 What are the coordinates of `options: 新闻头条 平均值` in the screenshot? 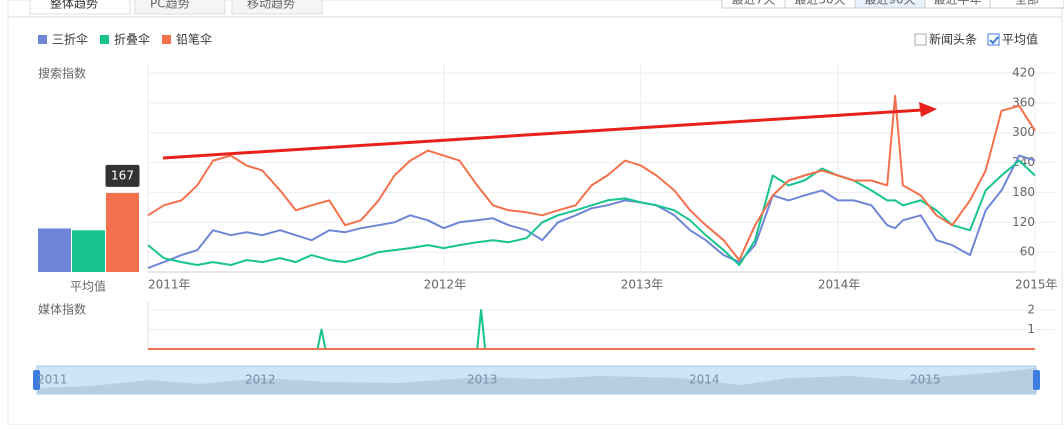 It's located at (976, 39).